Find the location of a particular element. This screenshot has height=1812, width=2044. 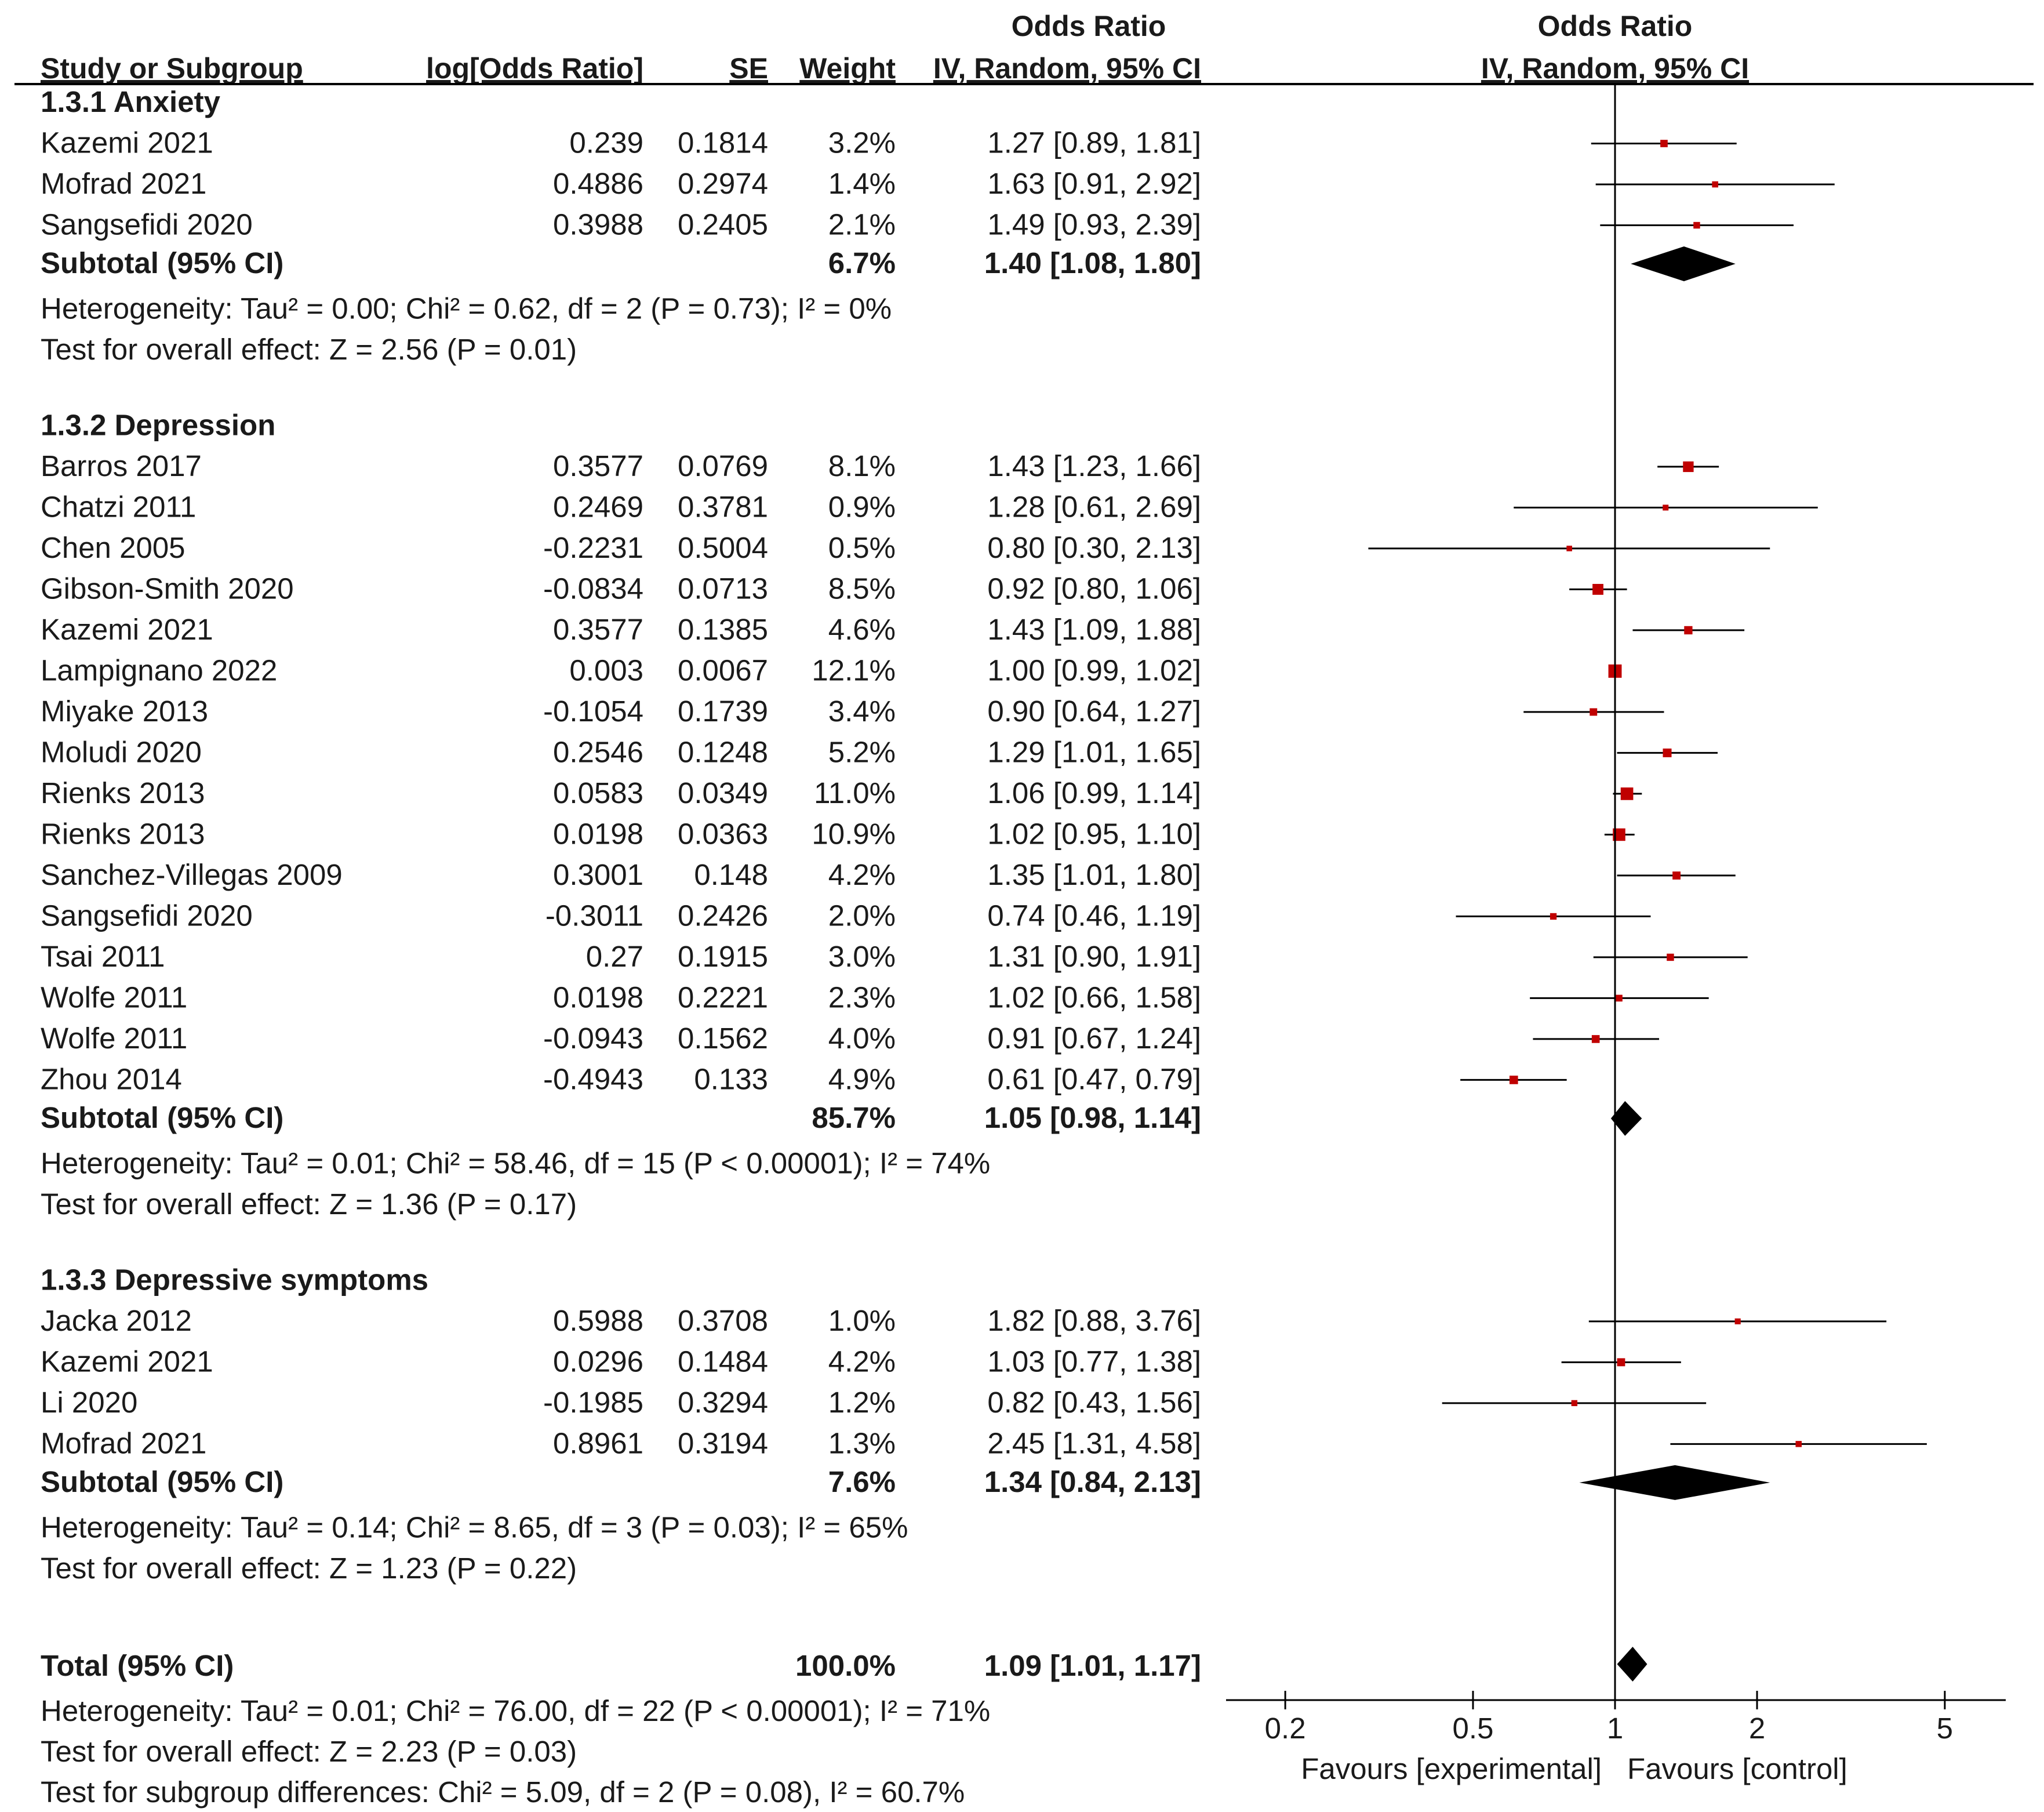

subtotal-ci: 1.05 [0.98, 1.14] is located at coordinates (1092, 1117).